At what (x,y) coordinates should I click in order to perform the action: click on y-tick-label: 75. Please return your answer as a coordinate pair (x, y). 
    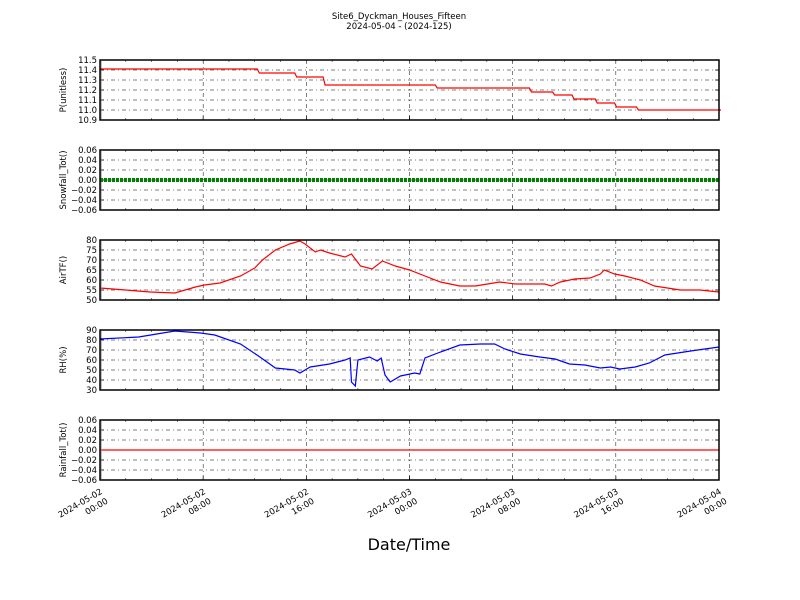
    Looking at the image, I should click on (91, 251).